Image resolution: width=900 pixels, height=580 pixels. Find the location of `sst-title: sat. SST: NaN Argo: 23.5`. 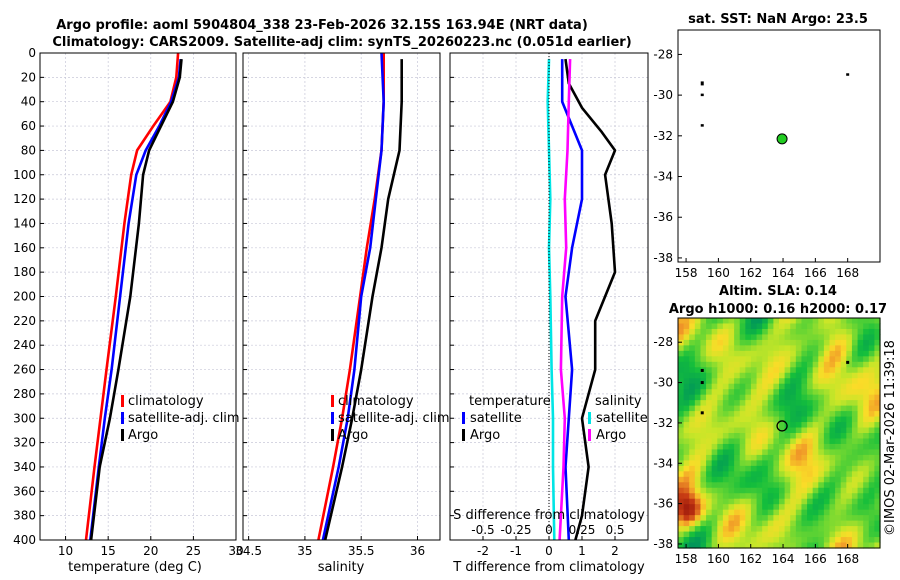

sst-title: sat. SST: NaN Argo: 23.5 is located at coordinates (778, 19).